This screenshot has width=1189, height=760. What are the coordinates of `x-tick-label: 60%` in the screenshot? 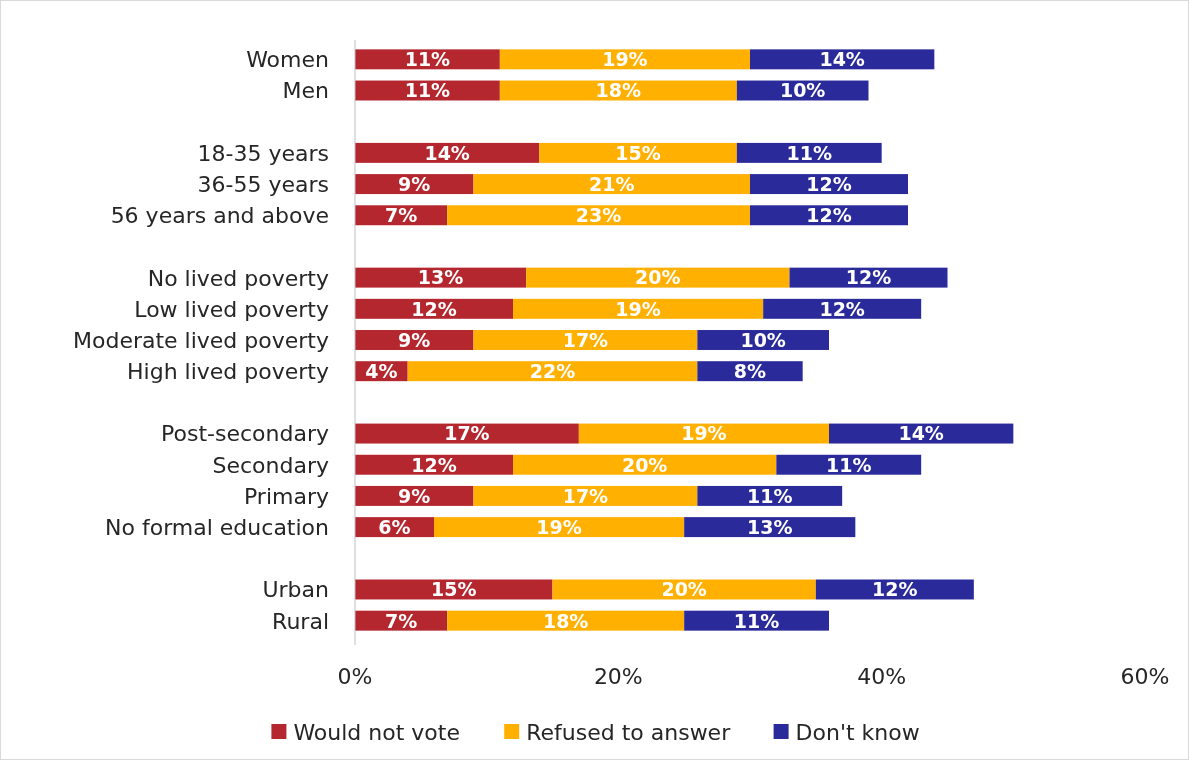 It's located at (1145, 676).